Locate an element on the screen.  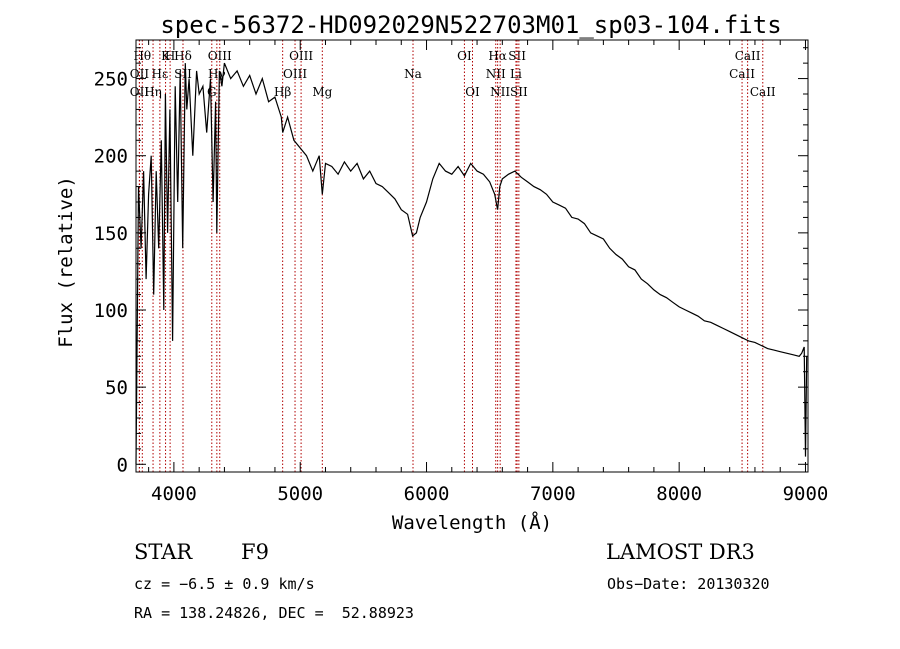
x-tick-label-6000: 6000 is located at coordinates (427, 494).